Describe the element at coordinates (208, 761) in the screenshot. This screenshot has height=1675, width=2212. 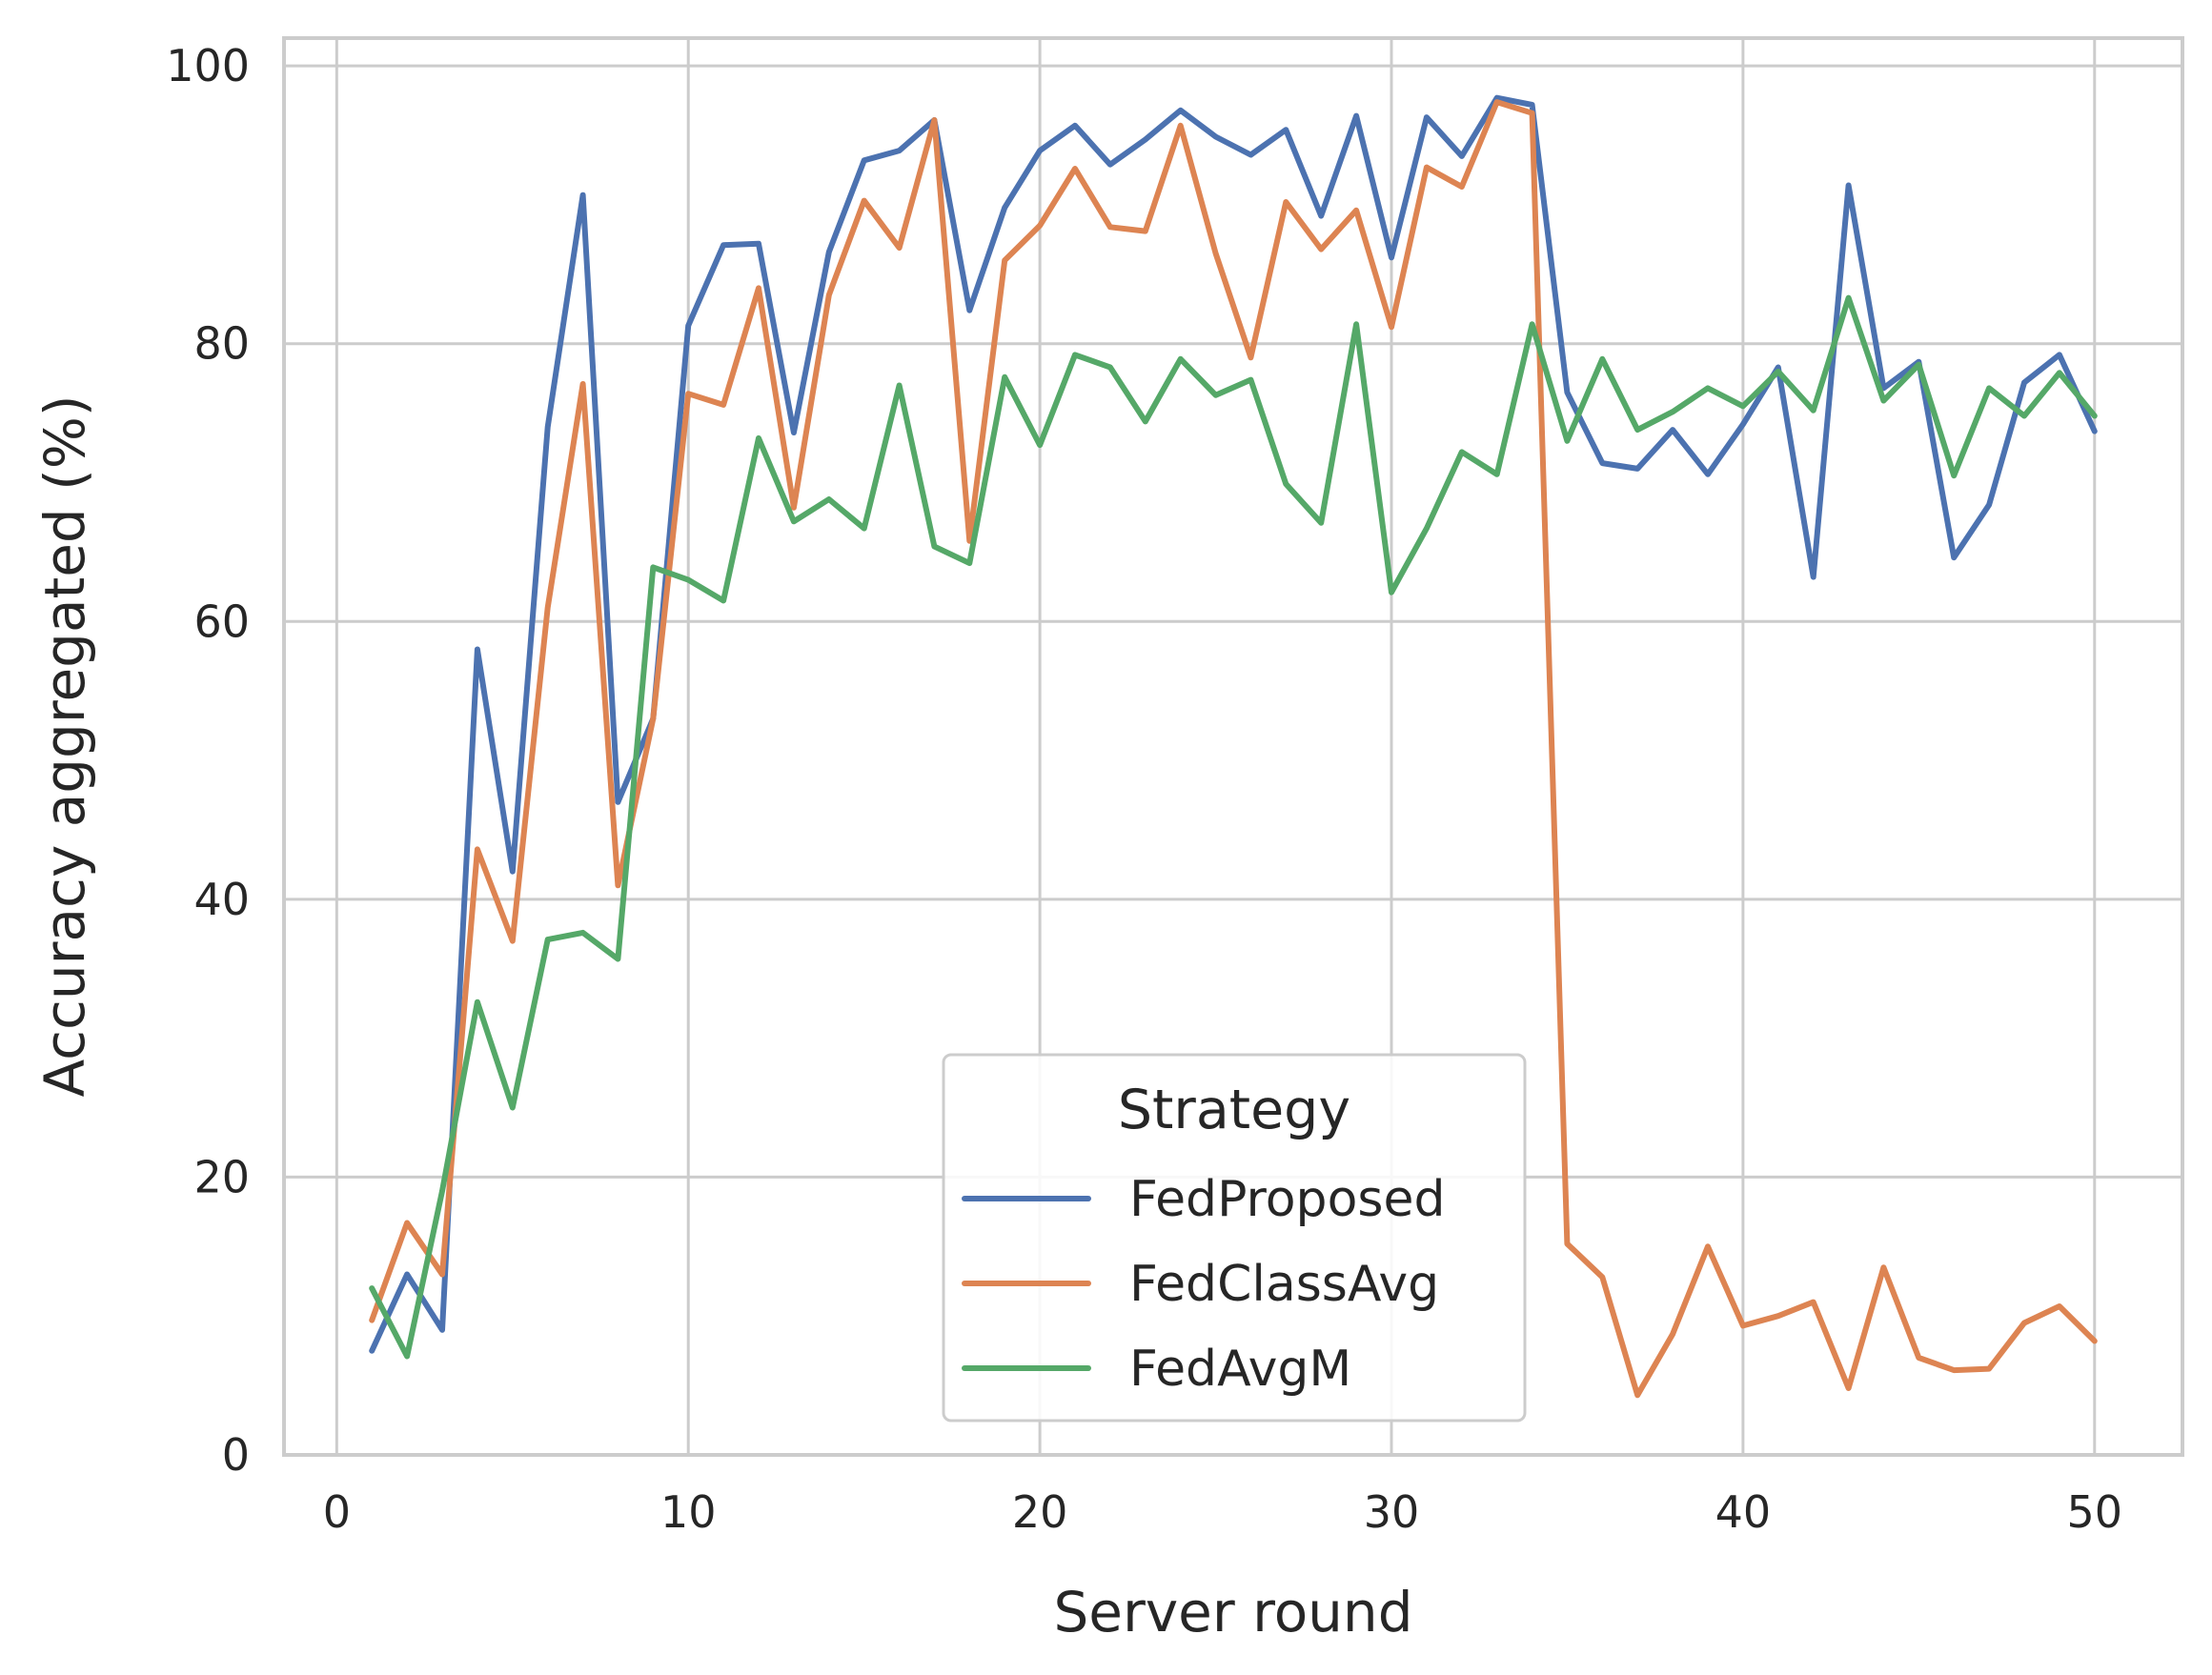
I see `y-tick-labels: 0 20 40 60 80 100` at that location.